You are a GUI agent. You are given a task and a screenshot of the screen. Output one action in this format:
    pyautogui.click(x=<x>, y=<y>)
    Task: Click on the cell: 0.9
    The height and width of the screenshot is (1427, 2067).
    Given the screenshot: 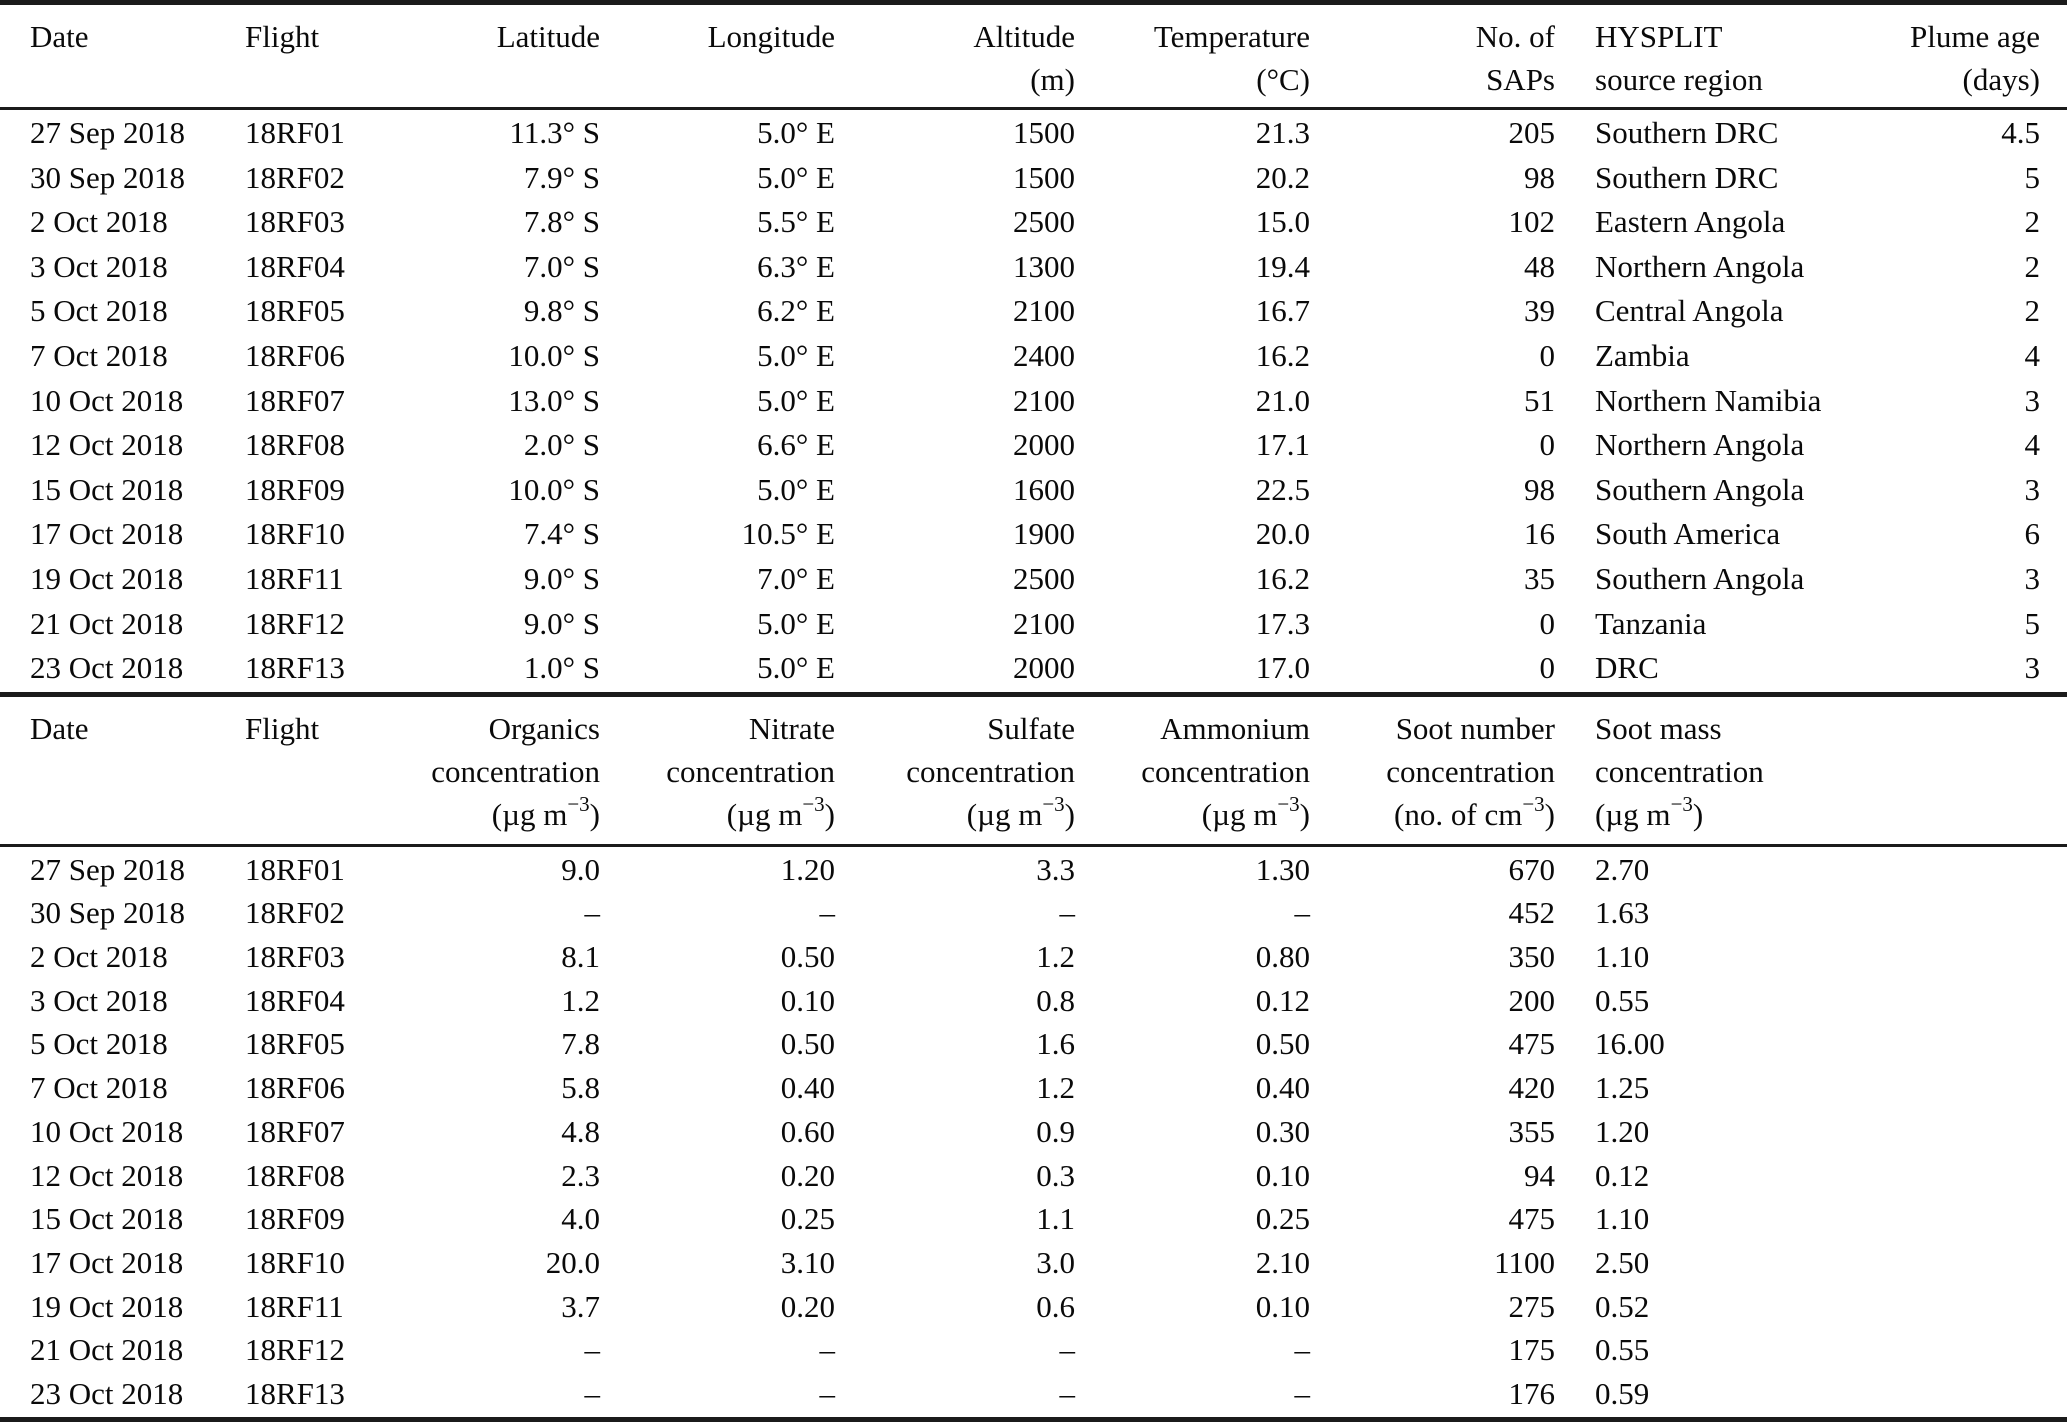 What is the action you would take?
    pyautogui.click(x=1055, y=1131)
    